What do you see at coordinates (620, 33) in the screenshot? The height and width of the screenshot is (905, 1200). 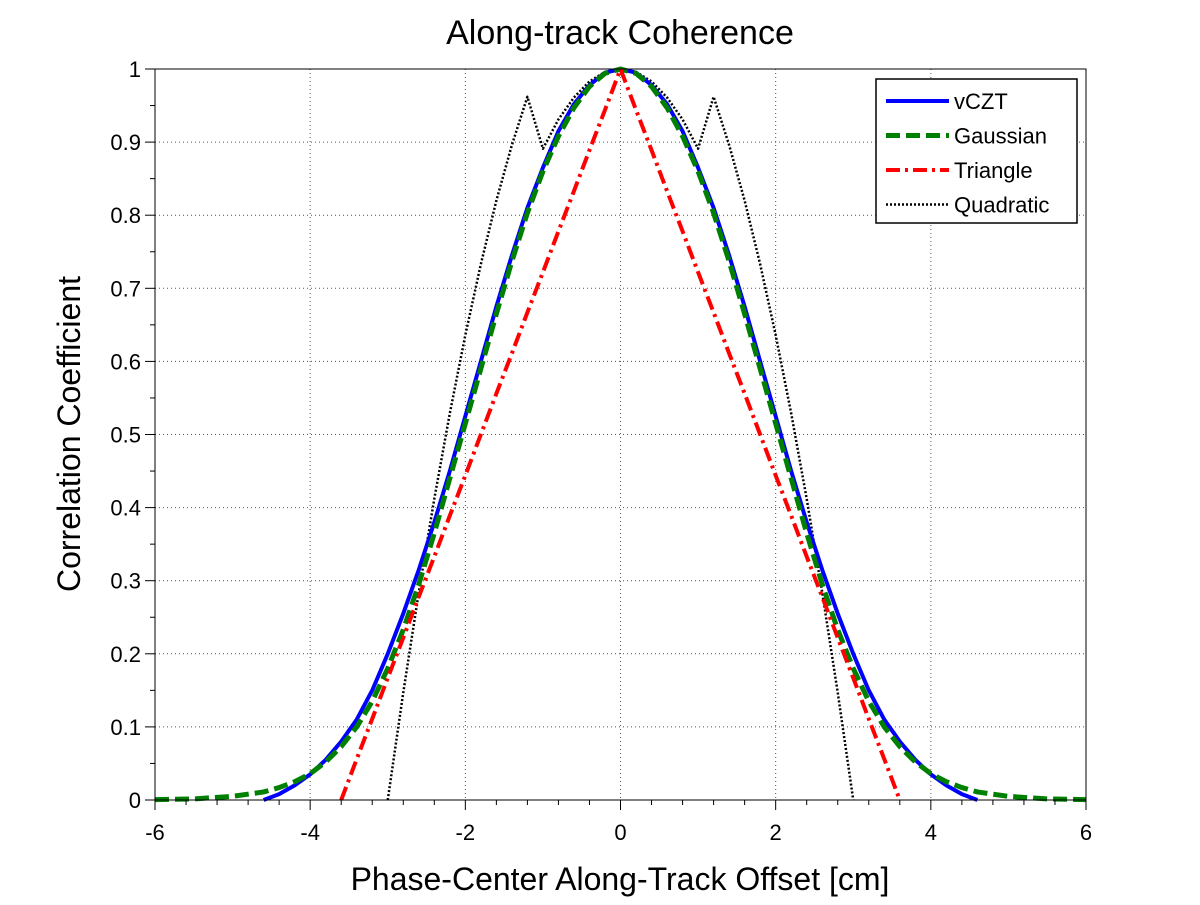 I see `chart-title: Along-track Coherence` at bounding box center [620, 33].